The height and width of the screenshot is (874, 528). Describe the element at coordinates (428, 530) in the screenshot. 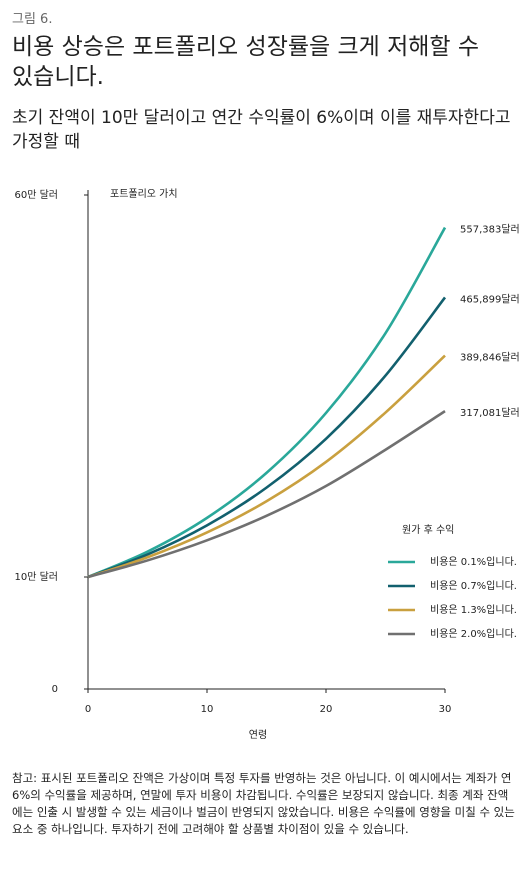

I see `legend-title: 원가 후 수익` at that location.